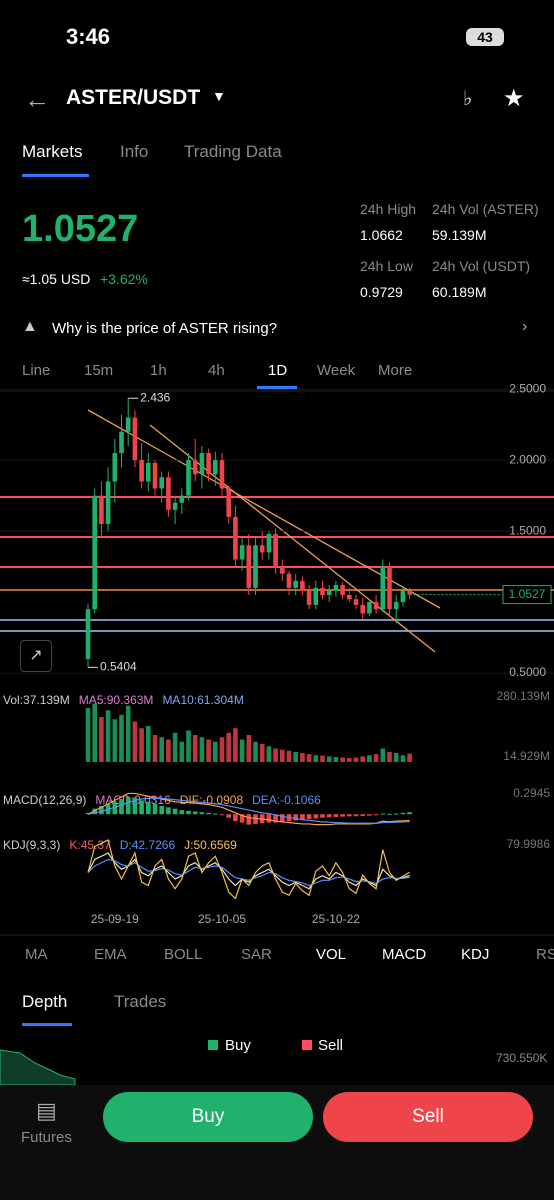 The image size is (554, 1200). Describe the element at coordinates (331, 954) in the screenshot. I see `indicator-tab: VOL` at that location.